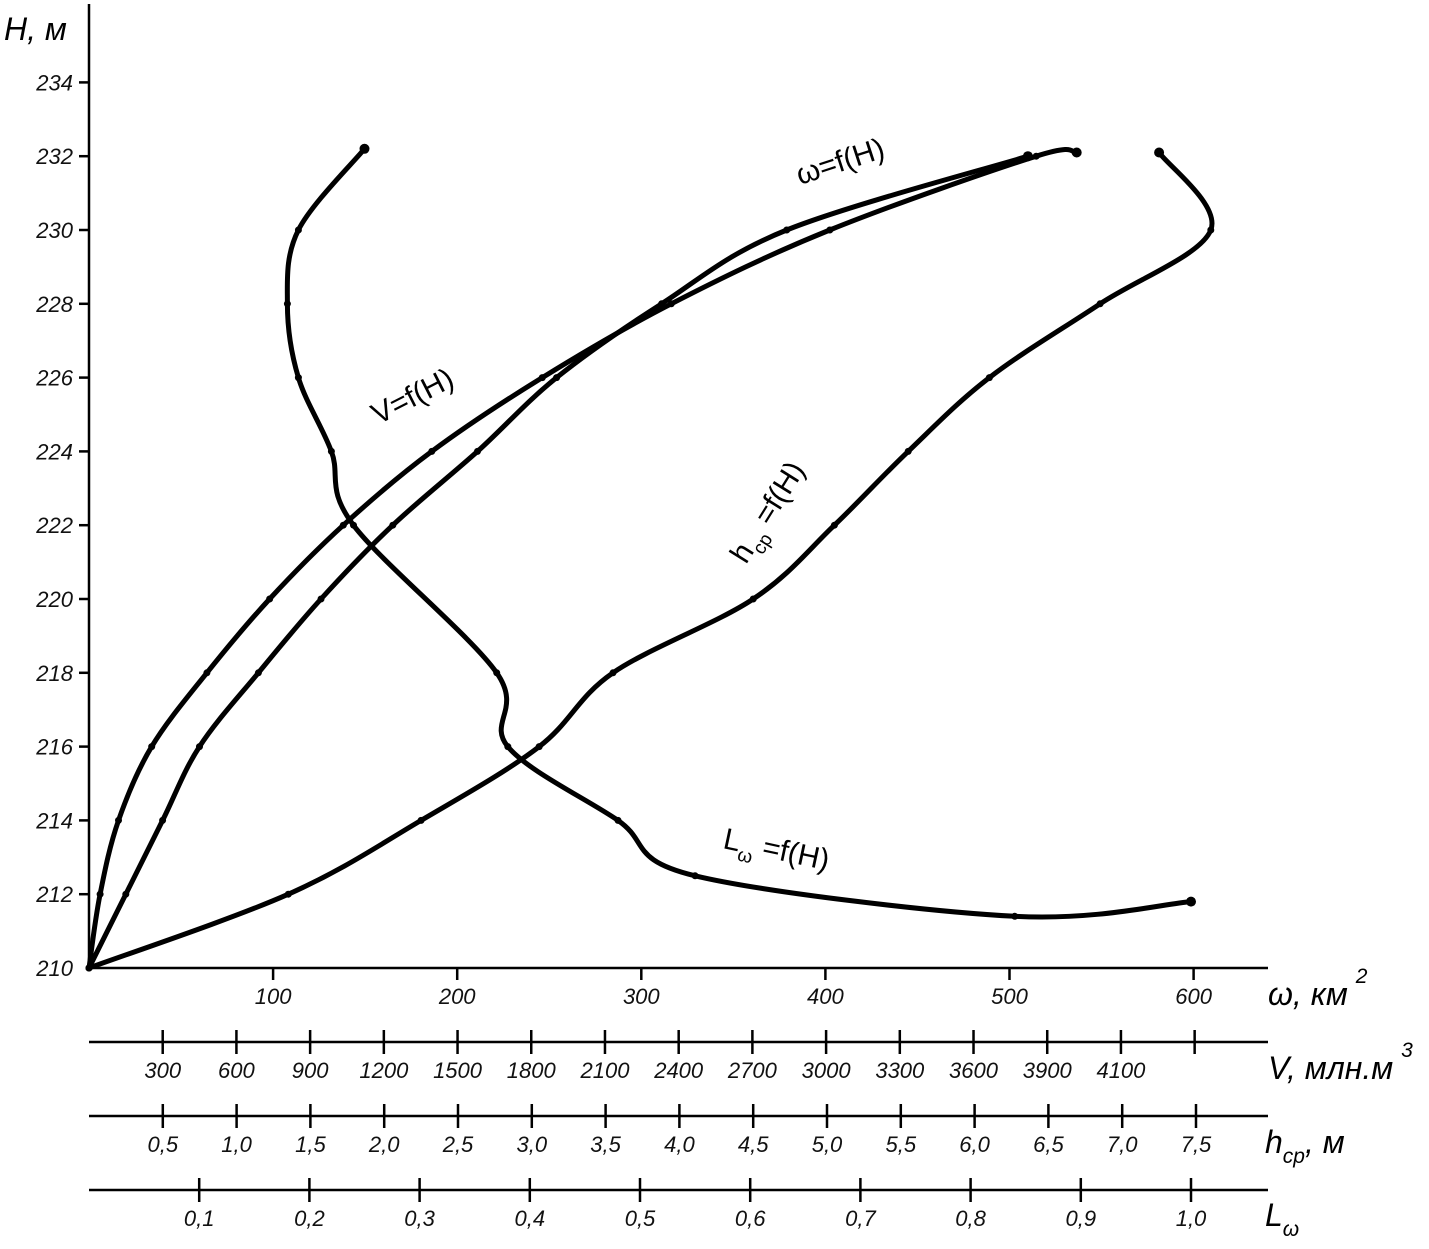 The width and height of the screenshot is (1429, 1249). I want to click on volume-tick-label: 3000, so click(827, 1070).